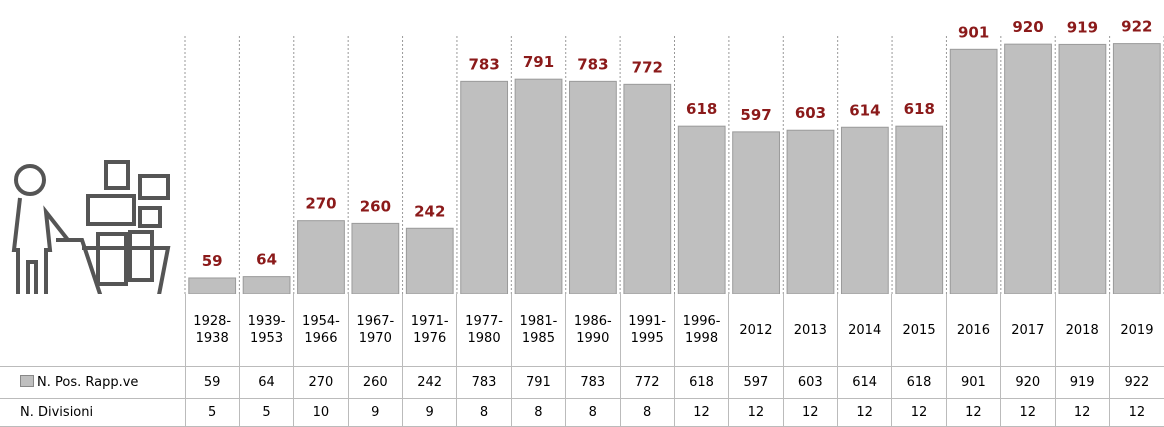 This screenshot has height=427, width=1164. I want to click on x-tick-label: 1939-1953, so click(266, 330).